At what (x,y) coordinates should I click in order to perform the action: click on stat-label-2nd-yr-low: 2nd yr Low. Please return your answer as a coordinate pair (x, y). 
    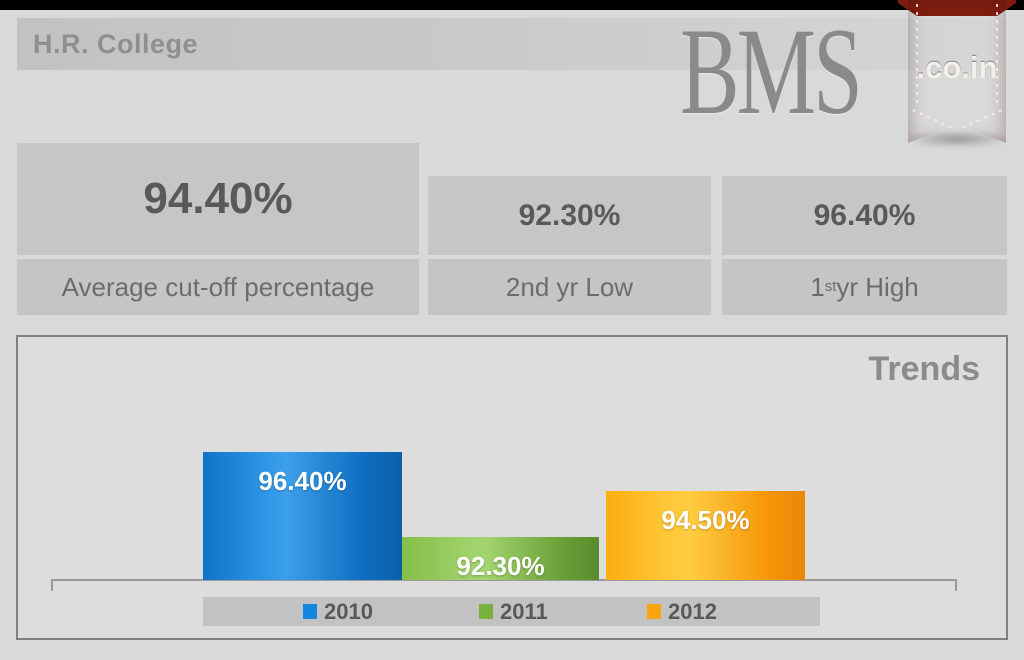
    Looking at the image, I should click on (569, 287).